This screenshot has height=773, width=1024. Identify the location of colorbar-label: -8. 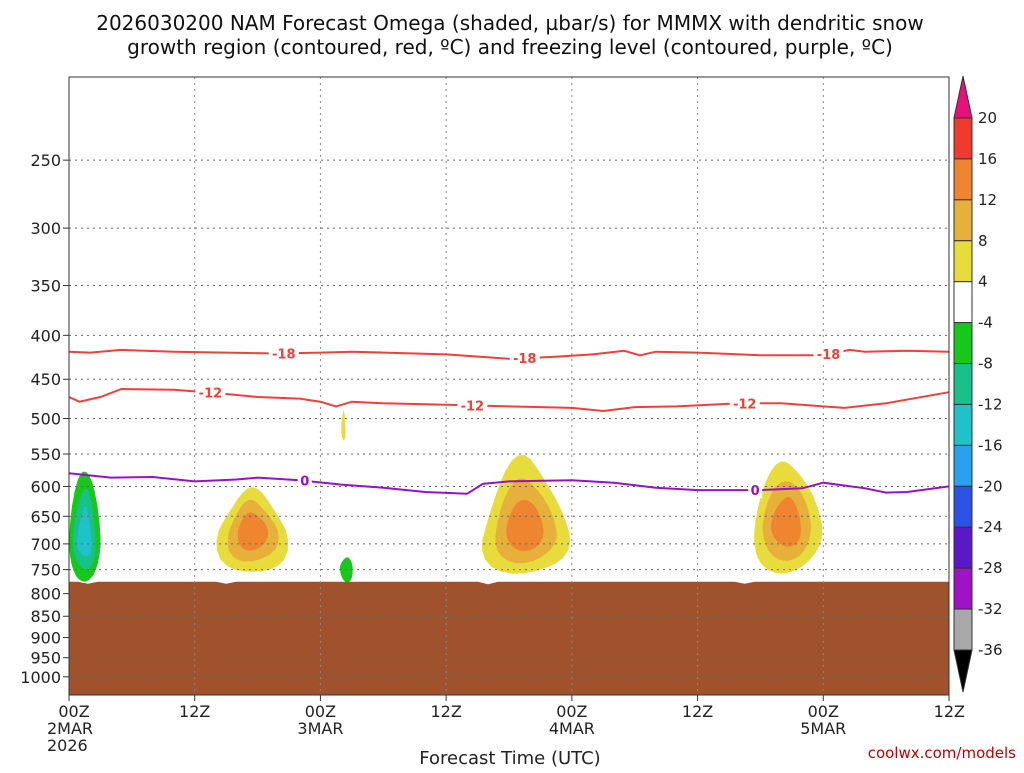
(985, 364).